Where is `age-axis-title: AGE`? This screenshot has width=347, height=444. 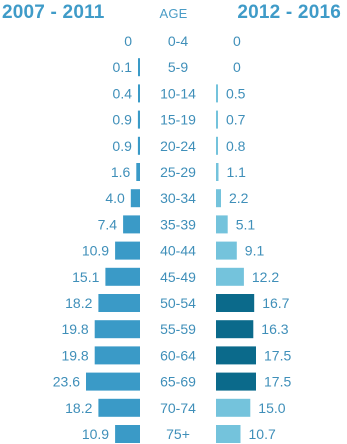
age-axis-title: AGE is located at coordinates (173, 13).